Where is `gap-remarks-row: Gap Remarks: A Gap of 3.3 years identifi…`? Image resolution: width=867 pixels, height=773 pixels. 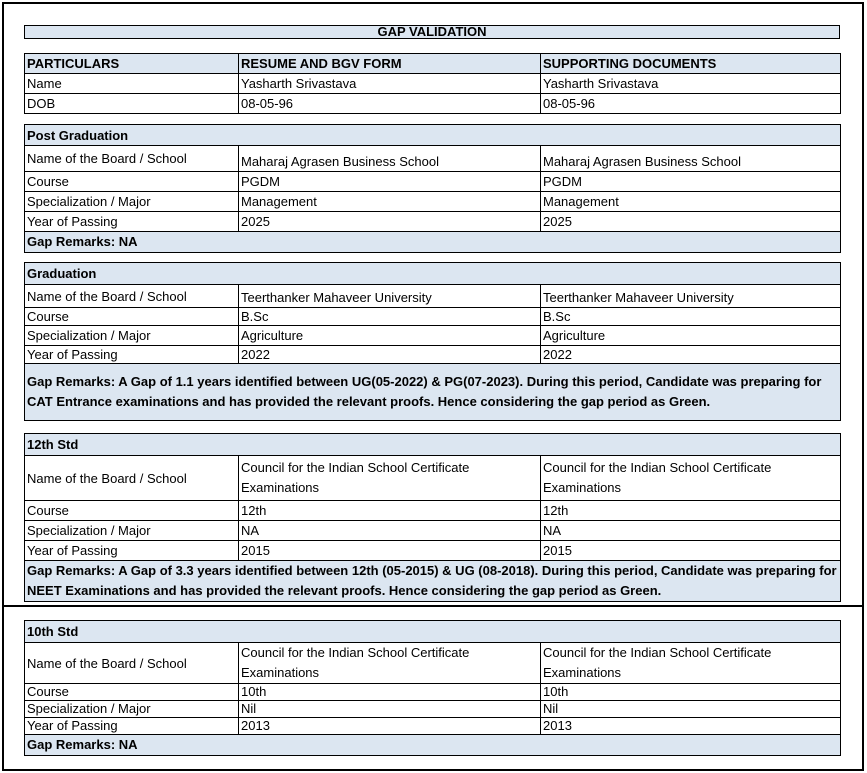
gap-remarks-row: Gap Remarks: A Gap of 3.3 years identifi… is located at coordinates (432, 581).